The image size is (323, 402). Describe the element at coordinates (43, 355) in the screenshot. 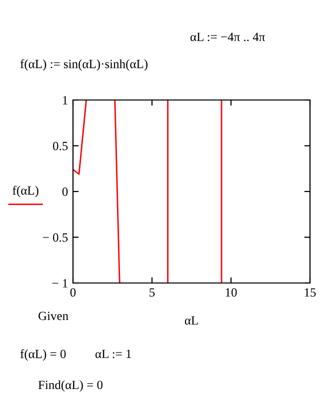

I see `text: f(αL) = 0` at that location.